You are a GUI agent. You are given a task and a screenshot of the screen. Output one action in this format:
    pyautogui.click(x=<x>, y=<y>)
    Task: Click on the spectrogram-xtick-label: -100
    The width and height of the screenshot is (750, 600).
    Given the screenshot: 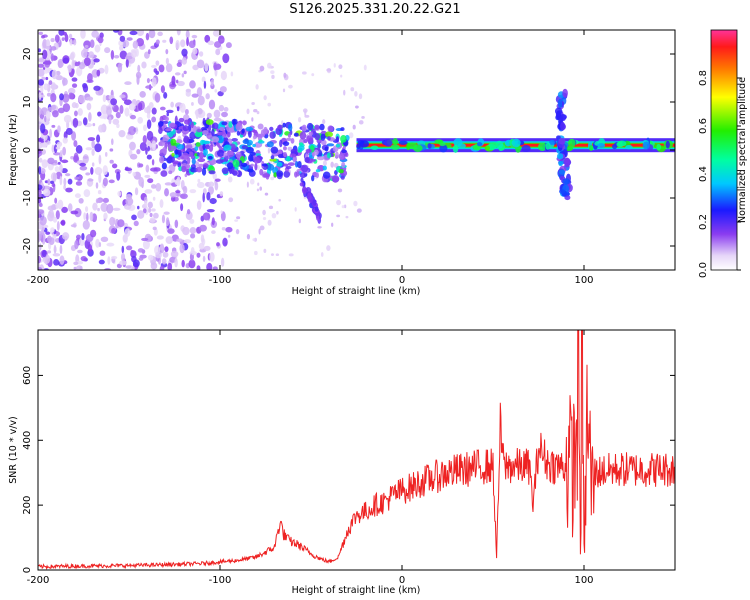 What is the action you would take?
    pyautogui.click(x=220, y=280)
    